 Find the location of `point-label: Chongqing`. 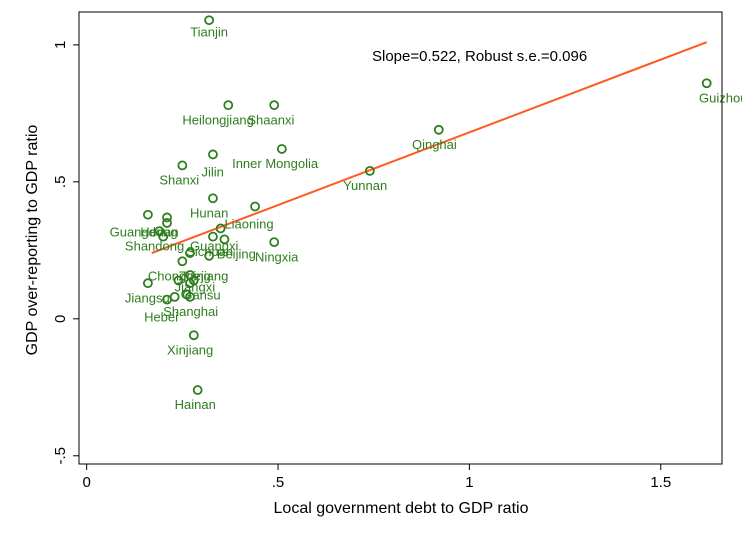

point-label: Chongqing is located at coordinates (179, 275).